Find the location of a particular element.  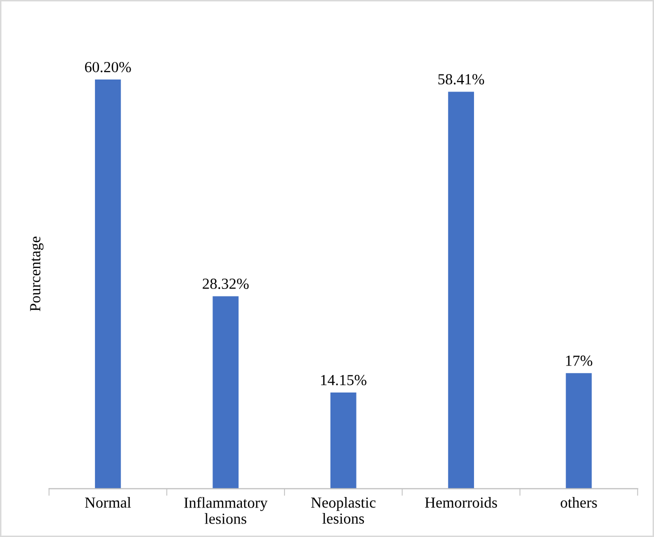

x-tick-label: Inflammatory lesions is located at coordinates (226, 510).